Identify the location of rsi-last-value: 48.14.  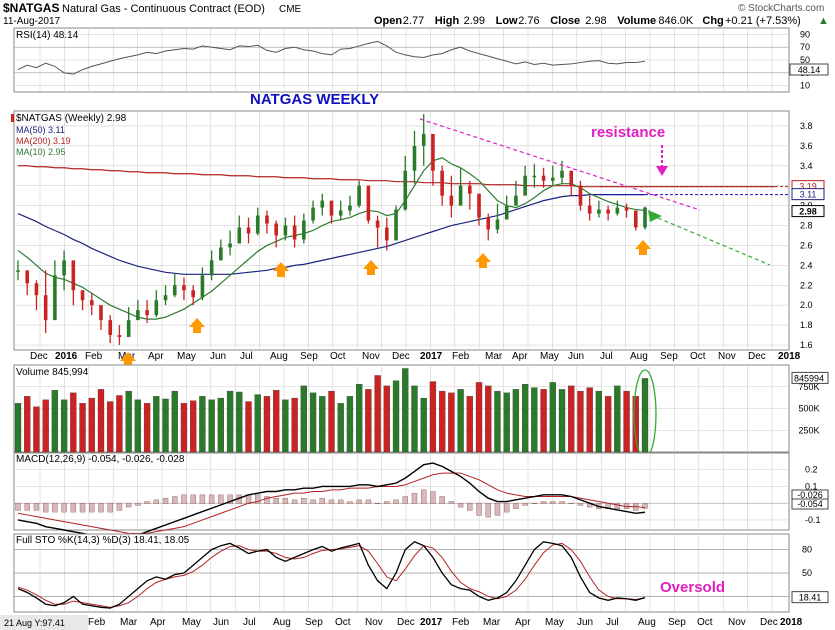
(809, 70).